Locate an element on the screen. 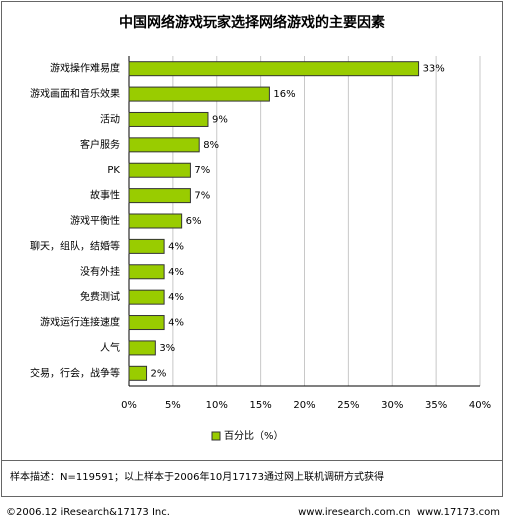  y-tick-label: 游戏平衡性 is located at coordinates (95, 220).